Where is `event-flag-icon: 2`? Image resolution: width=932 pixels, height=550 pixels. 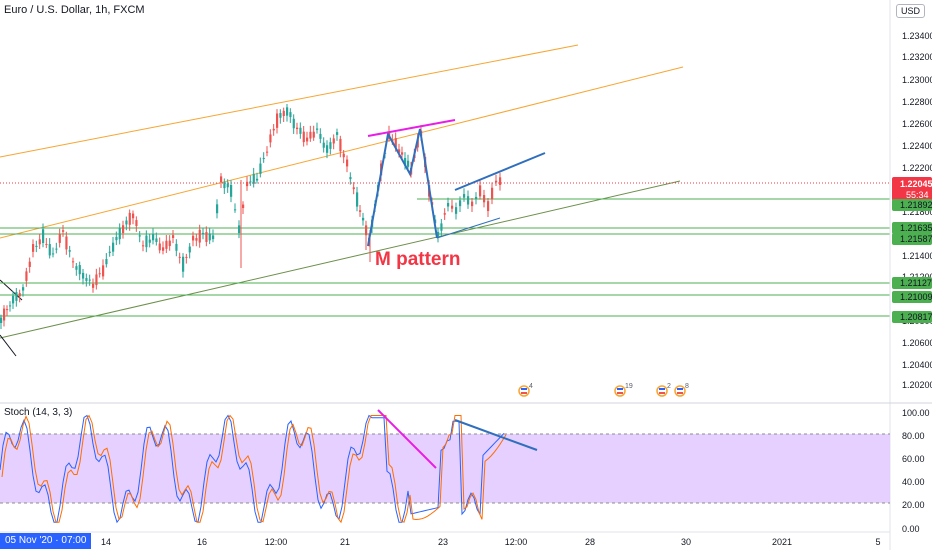 event-flag-icon: 2 is located at coordinates (663, 390).